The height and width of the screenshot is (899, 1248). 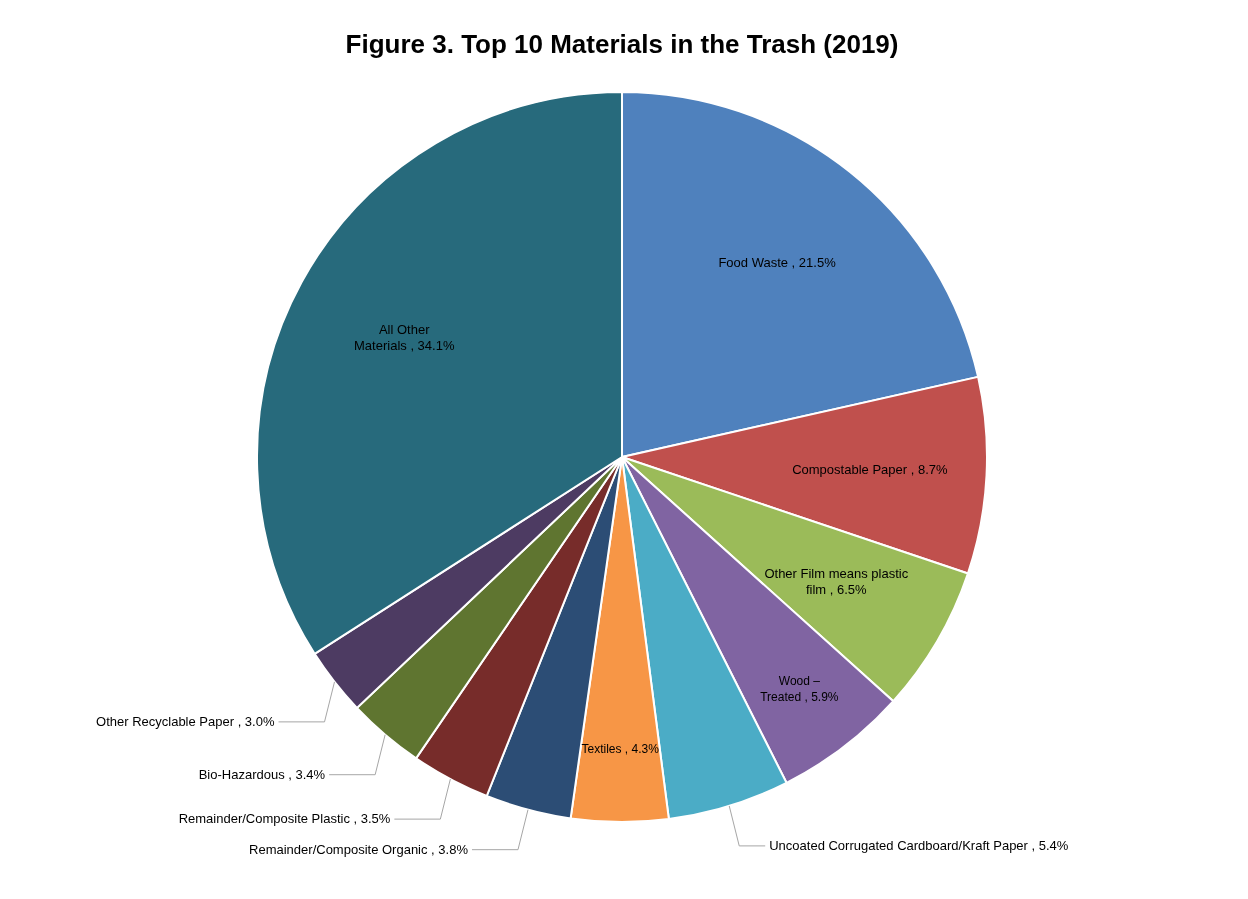 What do you see at coordinates (870, 469) in the screenshot?
I see `slice-label: Compostable Paper , 8.7%` at bounding box center [870, 469].